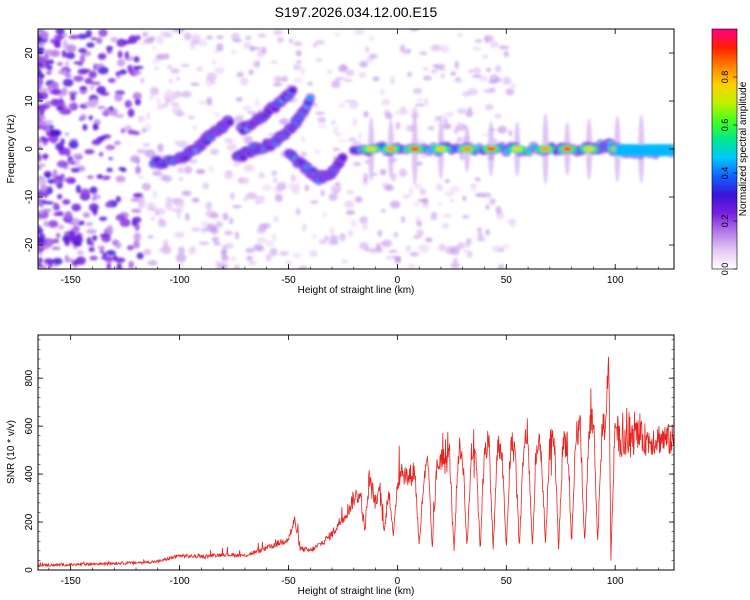 The image size is (750, 600). I want to click on snr-xlabel: Height of straight line (km), so click(356, 591).